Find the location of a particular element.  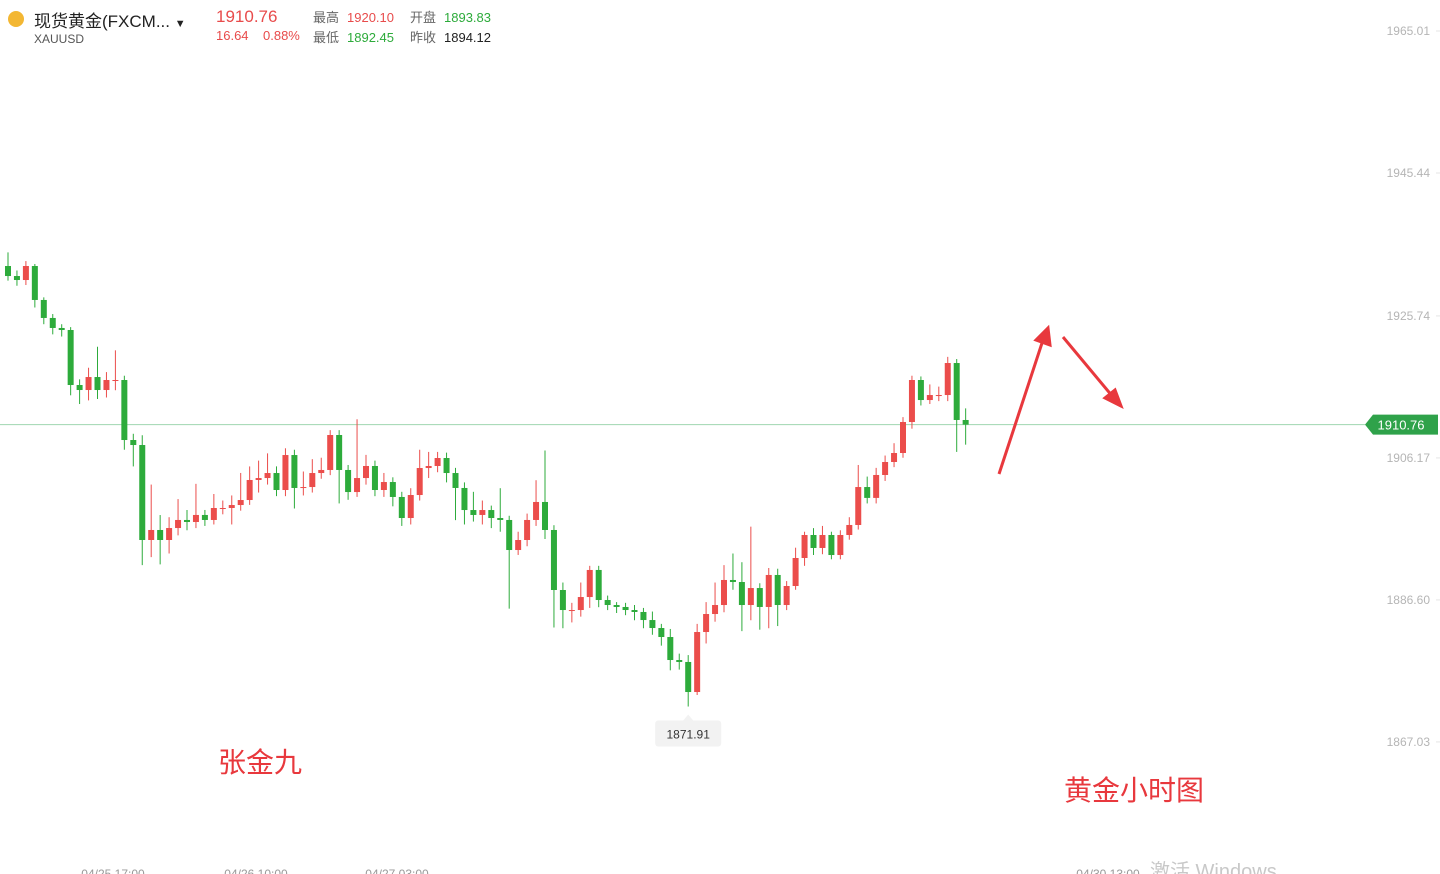

arrows is located at coordinates (1060, 399).